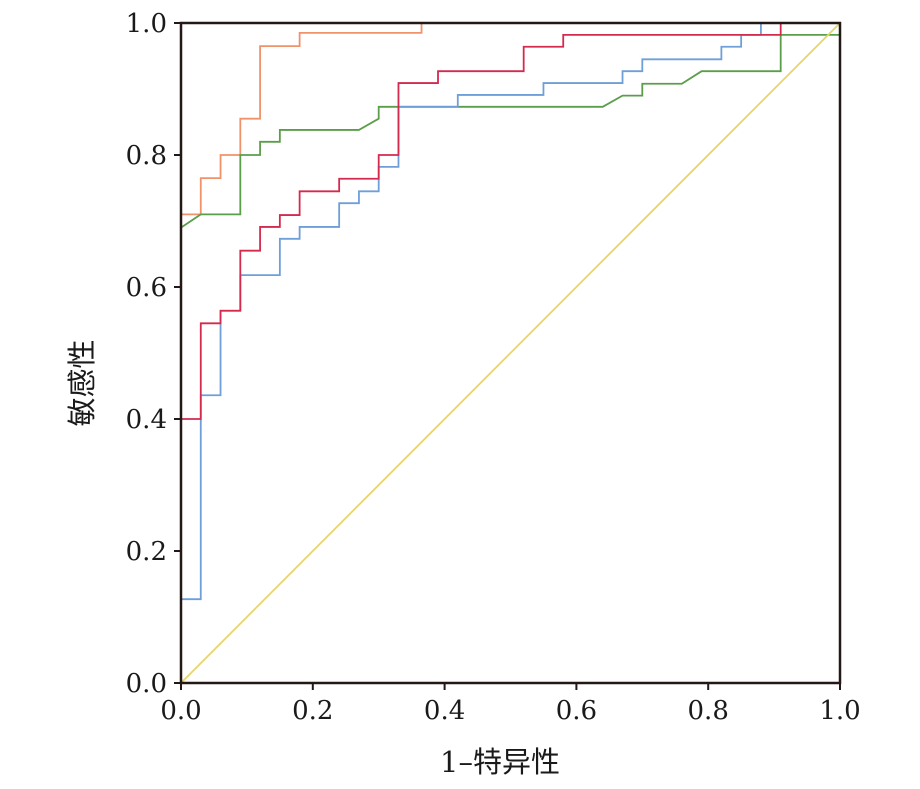 The width and height of the screenshot is (920, 789). I want to click on x-tick-label: 0.2, so click(312, 711).